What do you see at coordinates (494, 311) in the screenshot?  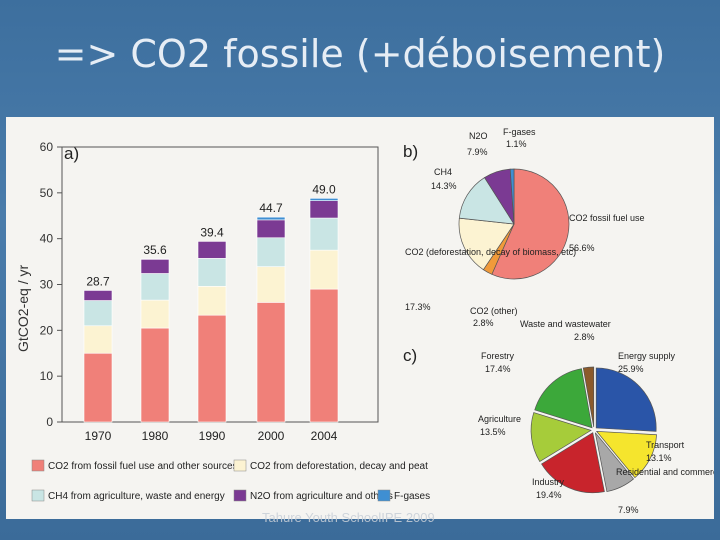 I see `label-co2-other: CO2 (other)` at bounding box center [494, 311].